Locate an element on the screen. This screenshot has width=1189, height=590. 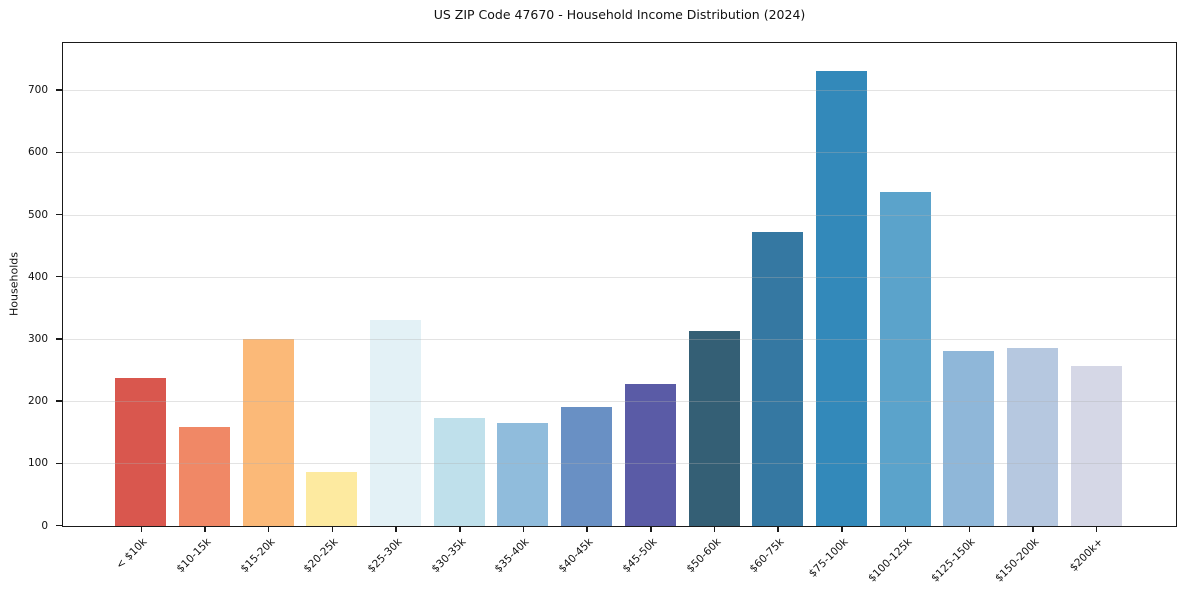
y-axis-tick-label: 600 is located at coordinates (37, 152).